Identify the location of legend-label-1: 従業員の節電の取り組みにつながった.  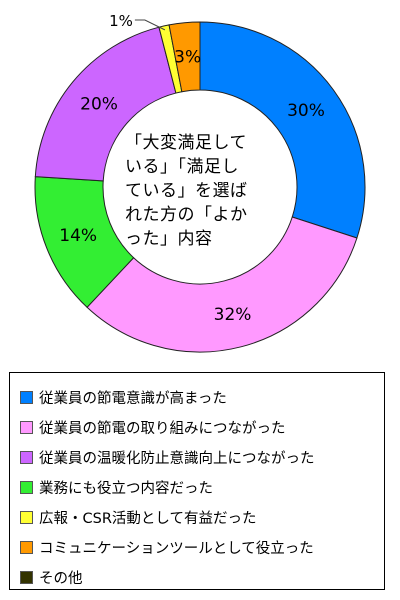
(162, 428).